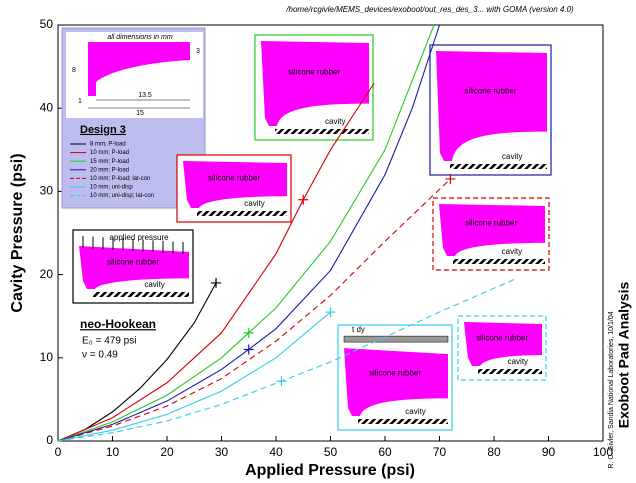 This screenshot has width=636, height=483. What do you see at coordinates (276, 452) in the screenshot?
I see `x-tick-label: 40` at bounding box center [276, 452].